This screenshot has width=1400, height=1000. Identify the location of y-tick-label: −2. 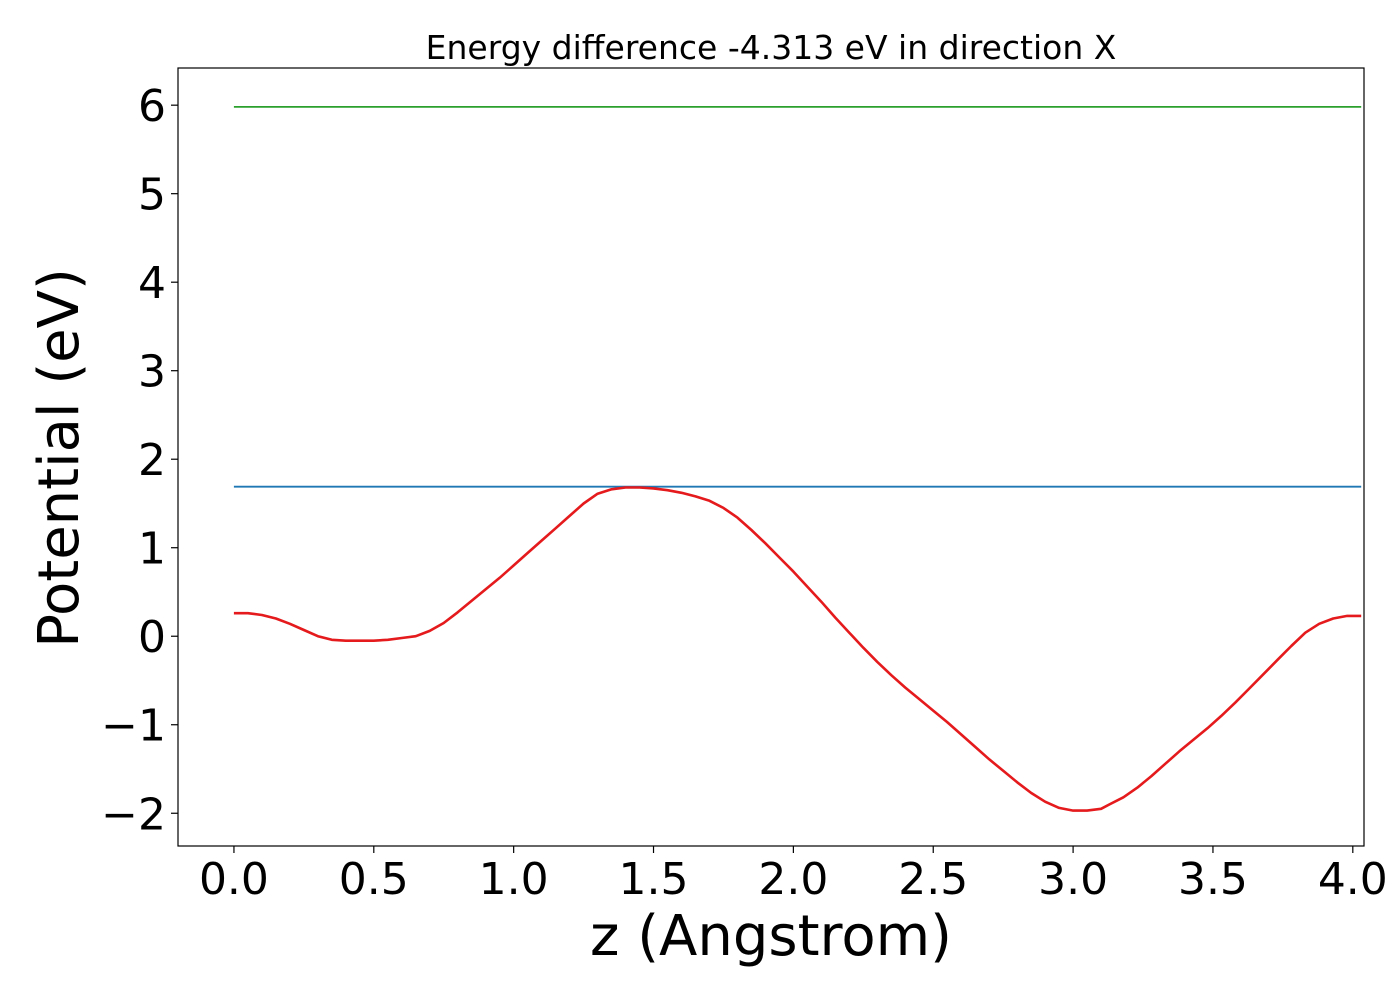
(133, 814).